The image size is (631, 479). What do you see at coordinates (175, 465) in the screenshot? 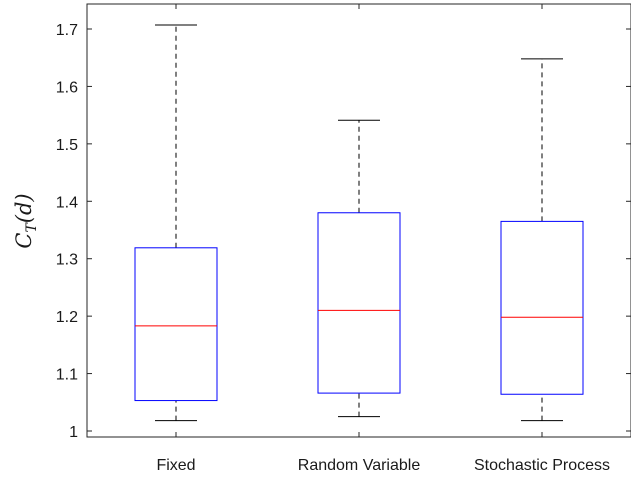
I see `x-category-label: Fixed` at bounding box center [175, 465].